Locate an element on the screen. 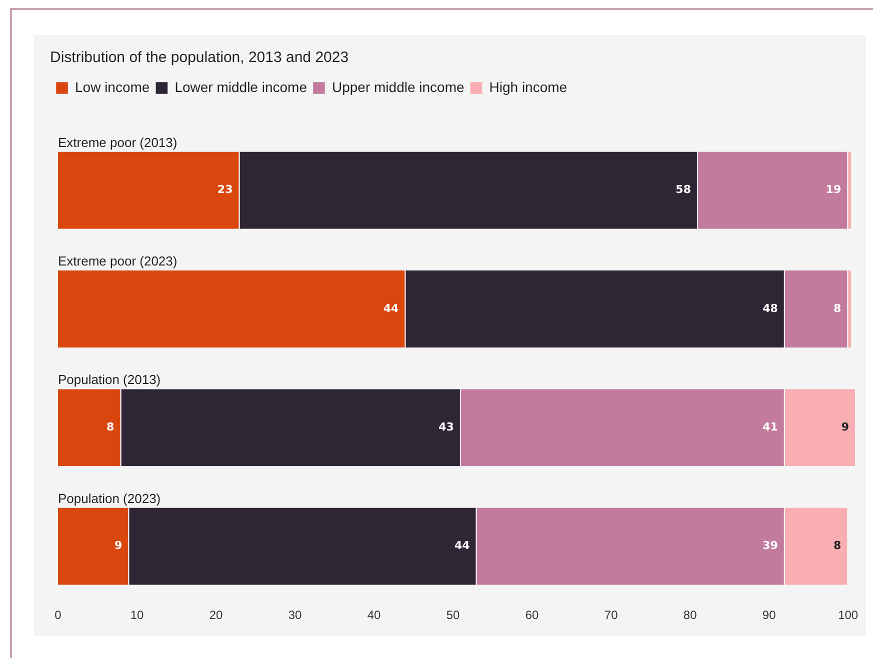 The width and height of the screenshot is (873, 658). x-tick-label: 50 is located at coordinates (453, 615).